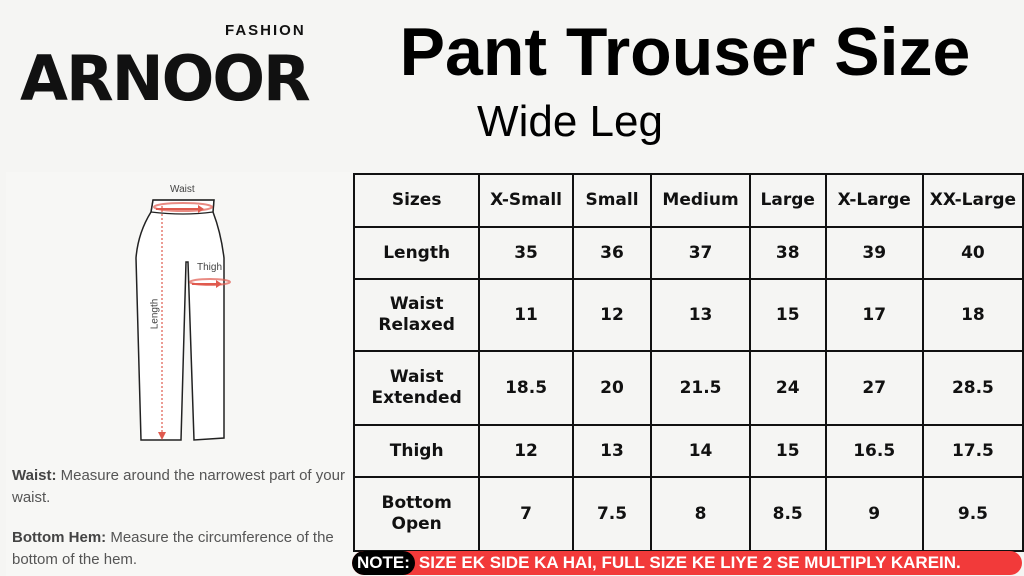 Image resolution: width=1024 pixels, height=576 pixels. I want to click on table-row: Bottom Open 7 7.5 8 8.5 9 9.5, so click(688, 514).